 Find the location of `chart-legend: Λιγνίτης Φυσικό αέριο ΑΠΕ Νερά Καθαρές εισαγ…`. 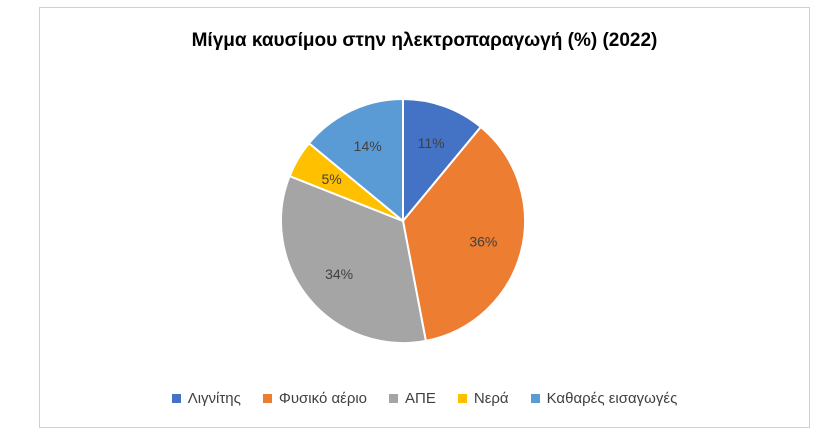

chart-legend: Λιγνίτης Φυσικό αέριο ΑΠΕ Νερά Καθαρές εισαγ… is located at coordinates (424, 398).